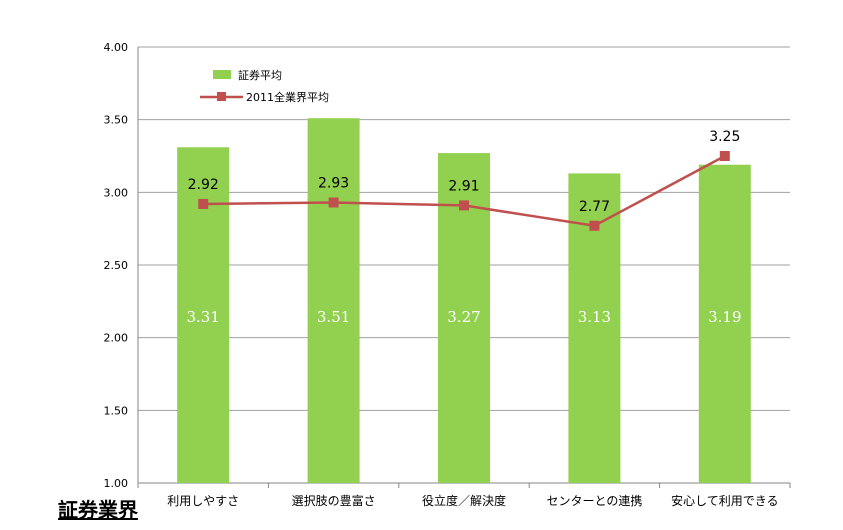  What do you see at coordinates (264, 86) in the screenshot?
I see `legend: 証券平均 2011全業界平均` at bounding box center [264, 86].